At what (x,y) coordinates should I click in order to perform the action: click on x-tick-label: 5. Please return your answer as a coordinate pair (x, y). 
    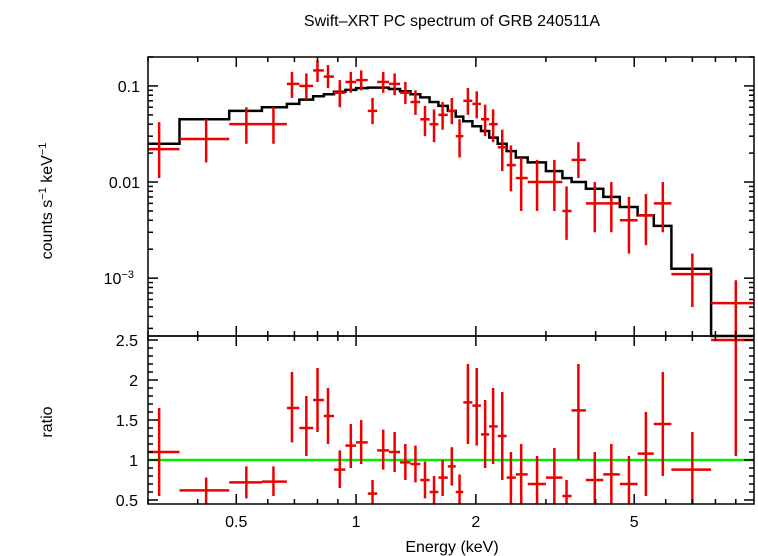
    Looking at the image, I should click on (634, 522).